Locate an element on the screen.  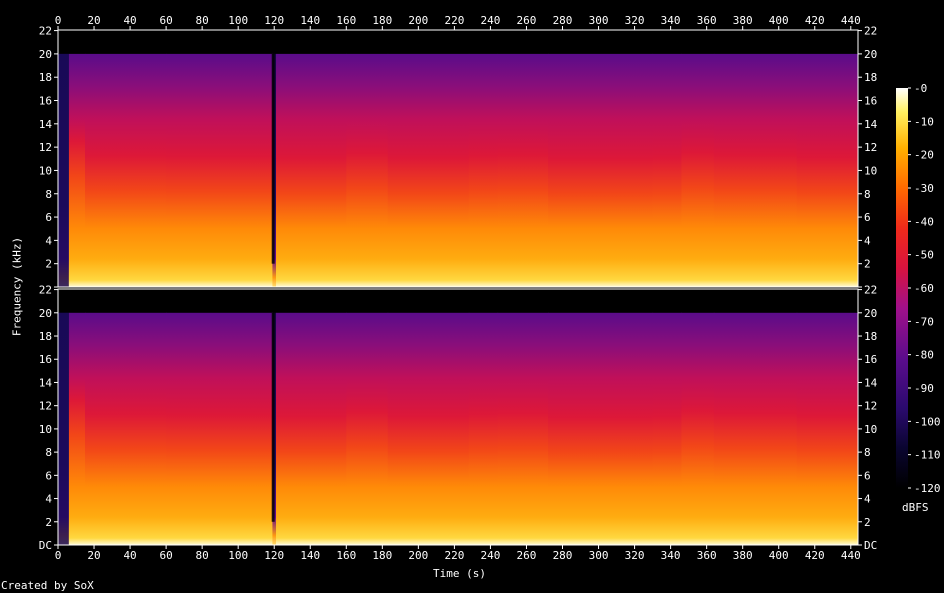
colorbar-tick-label: -20 is located at coordinates (924, 155).